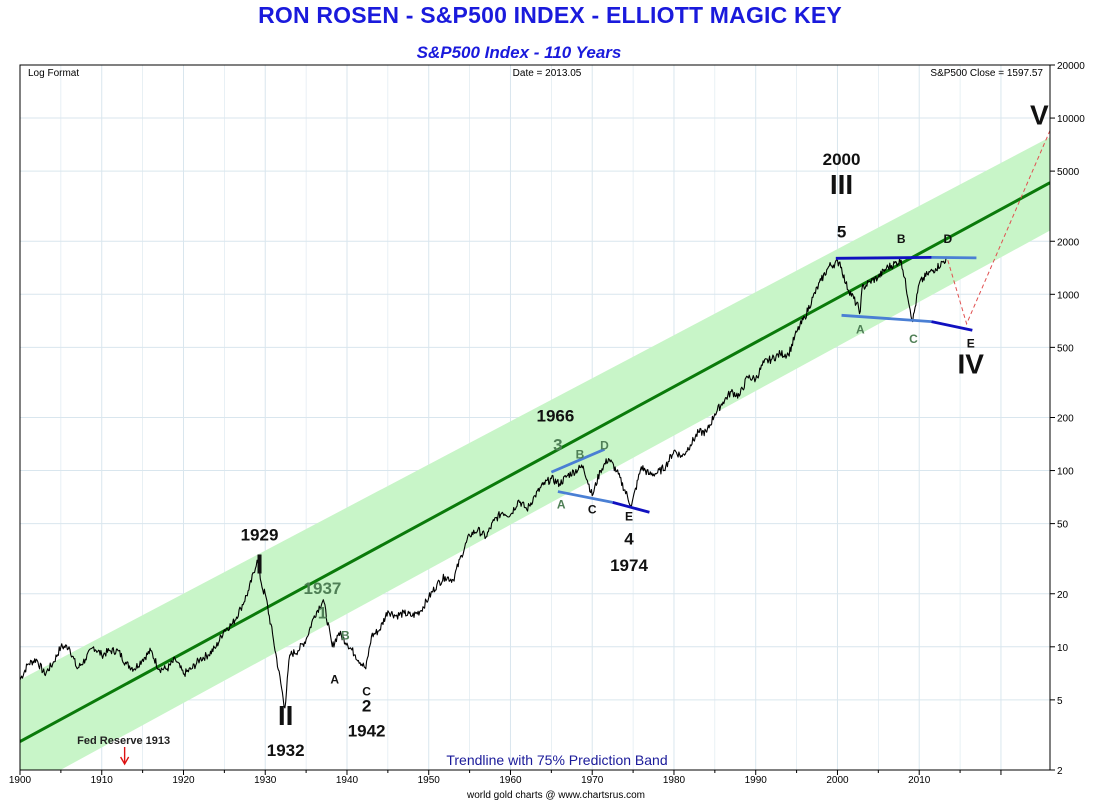  Describe the element at coordinates (1063, 595) in the screenshot. I see `y-tick-label: 20` at that location.